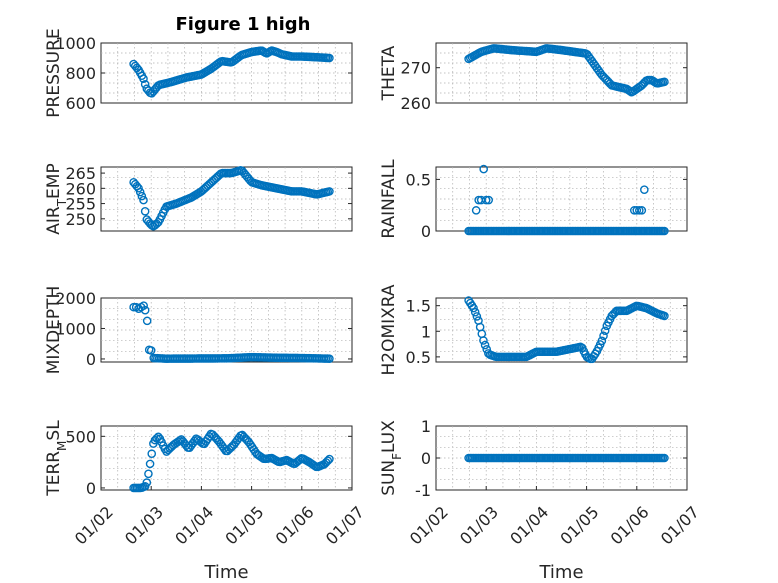  What do you see at coordinates (418, 357) in the screenshot?
I see `y-tick-label: 0.5` at bounding box center [418, 357].